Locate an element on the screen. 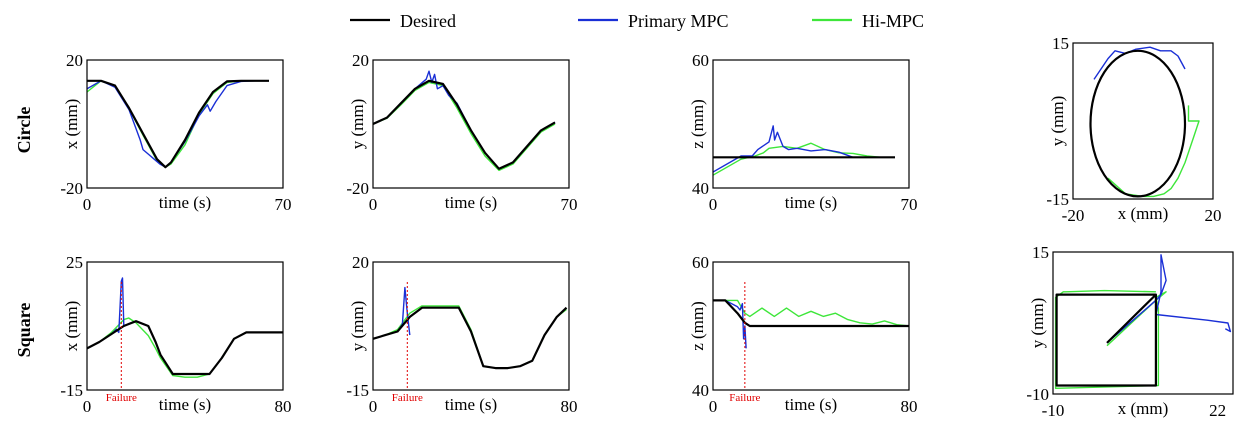  row-label-circle: Circle is located at coordinates (24, 130).